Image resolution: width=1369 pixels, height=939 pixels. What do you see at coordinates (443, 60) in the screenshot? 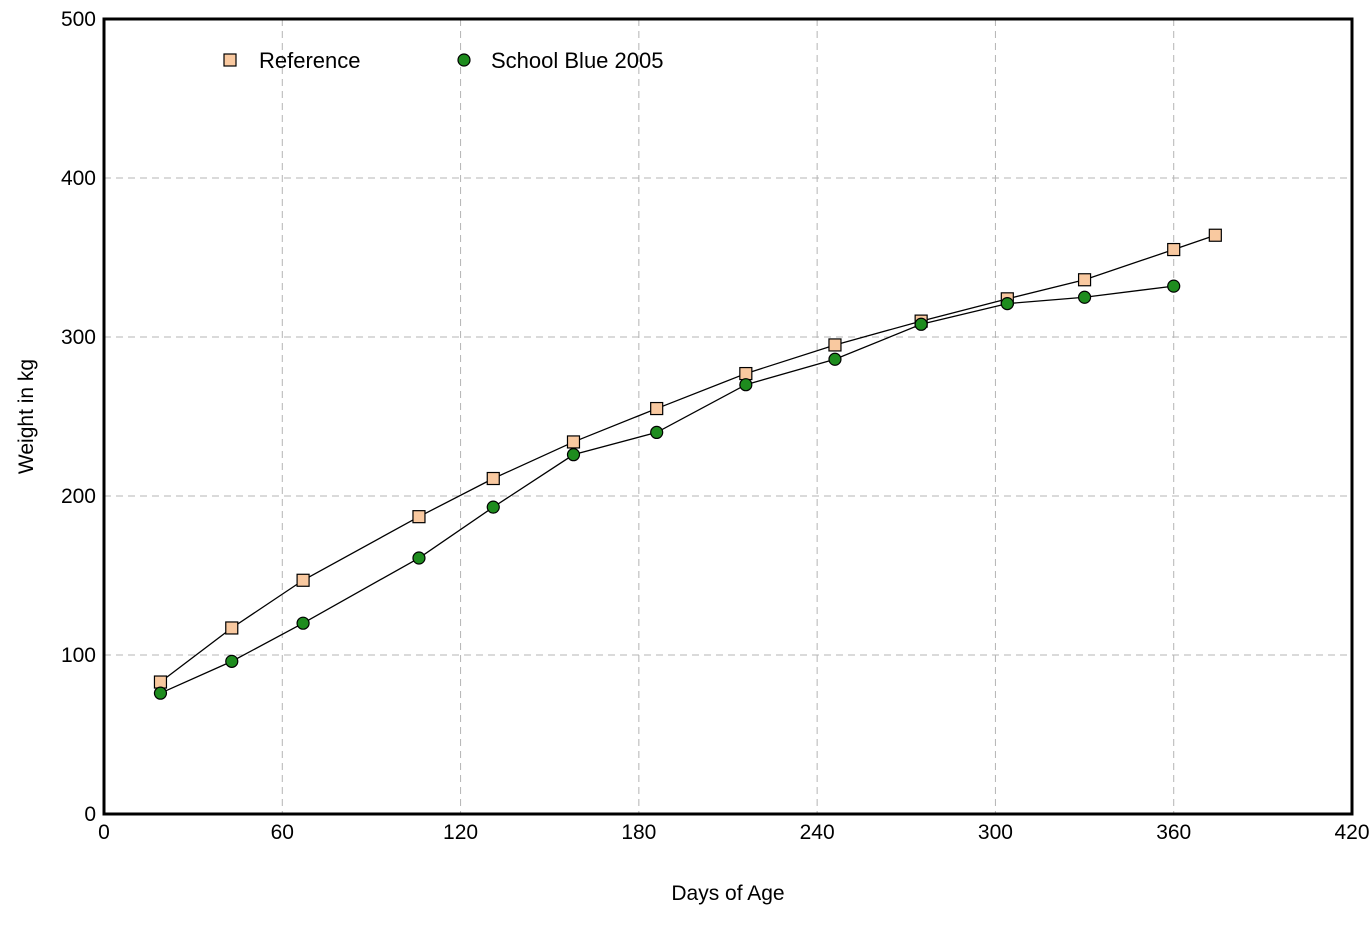
I see `legend: Reference School Blue 2005` at bounding box center [443, 60].